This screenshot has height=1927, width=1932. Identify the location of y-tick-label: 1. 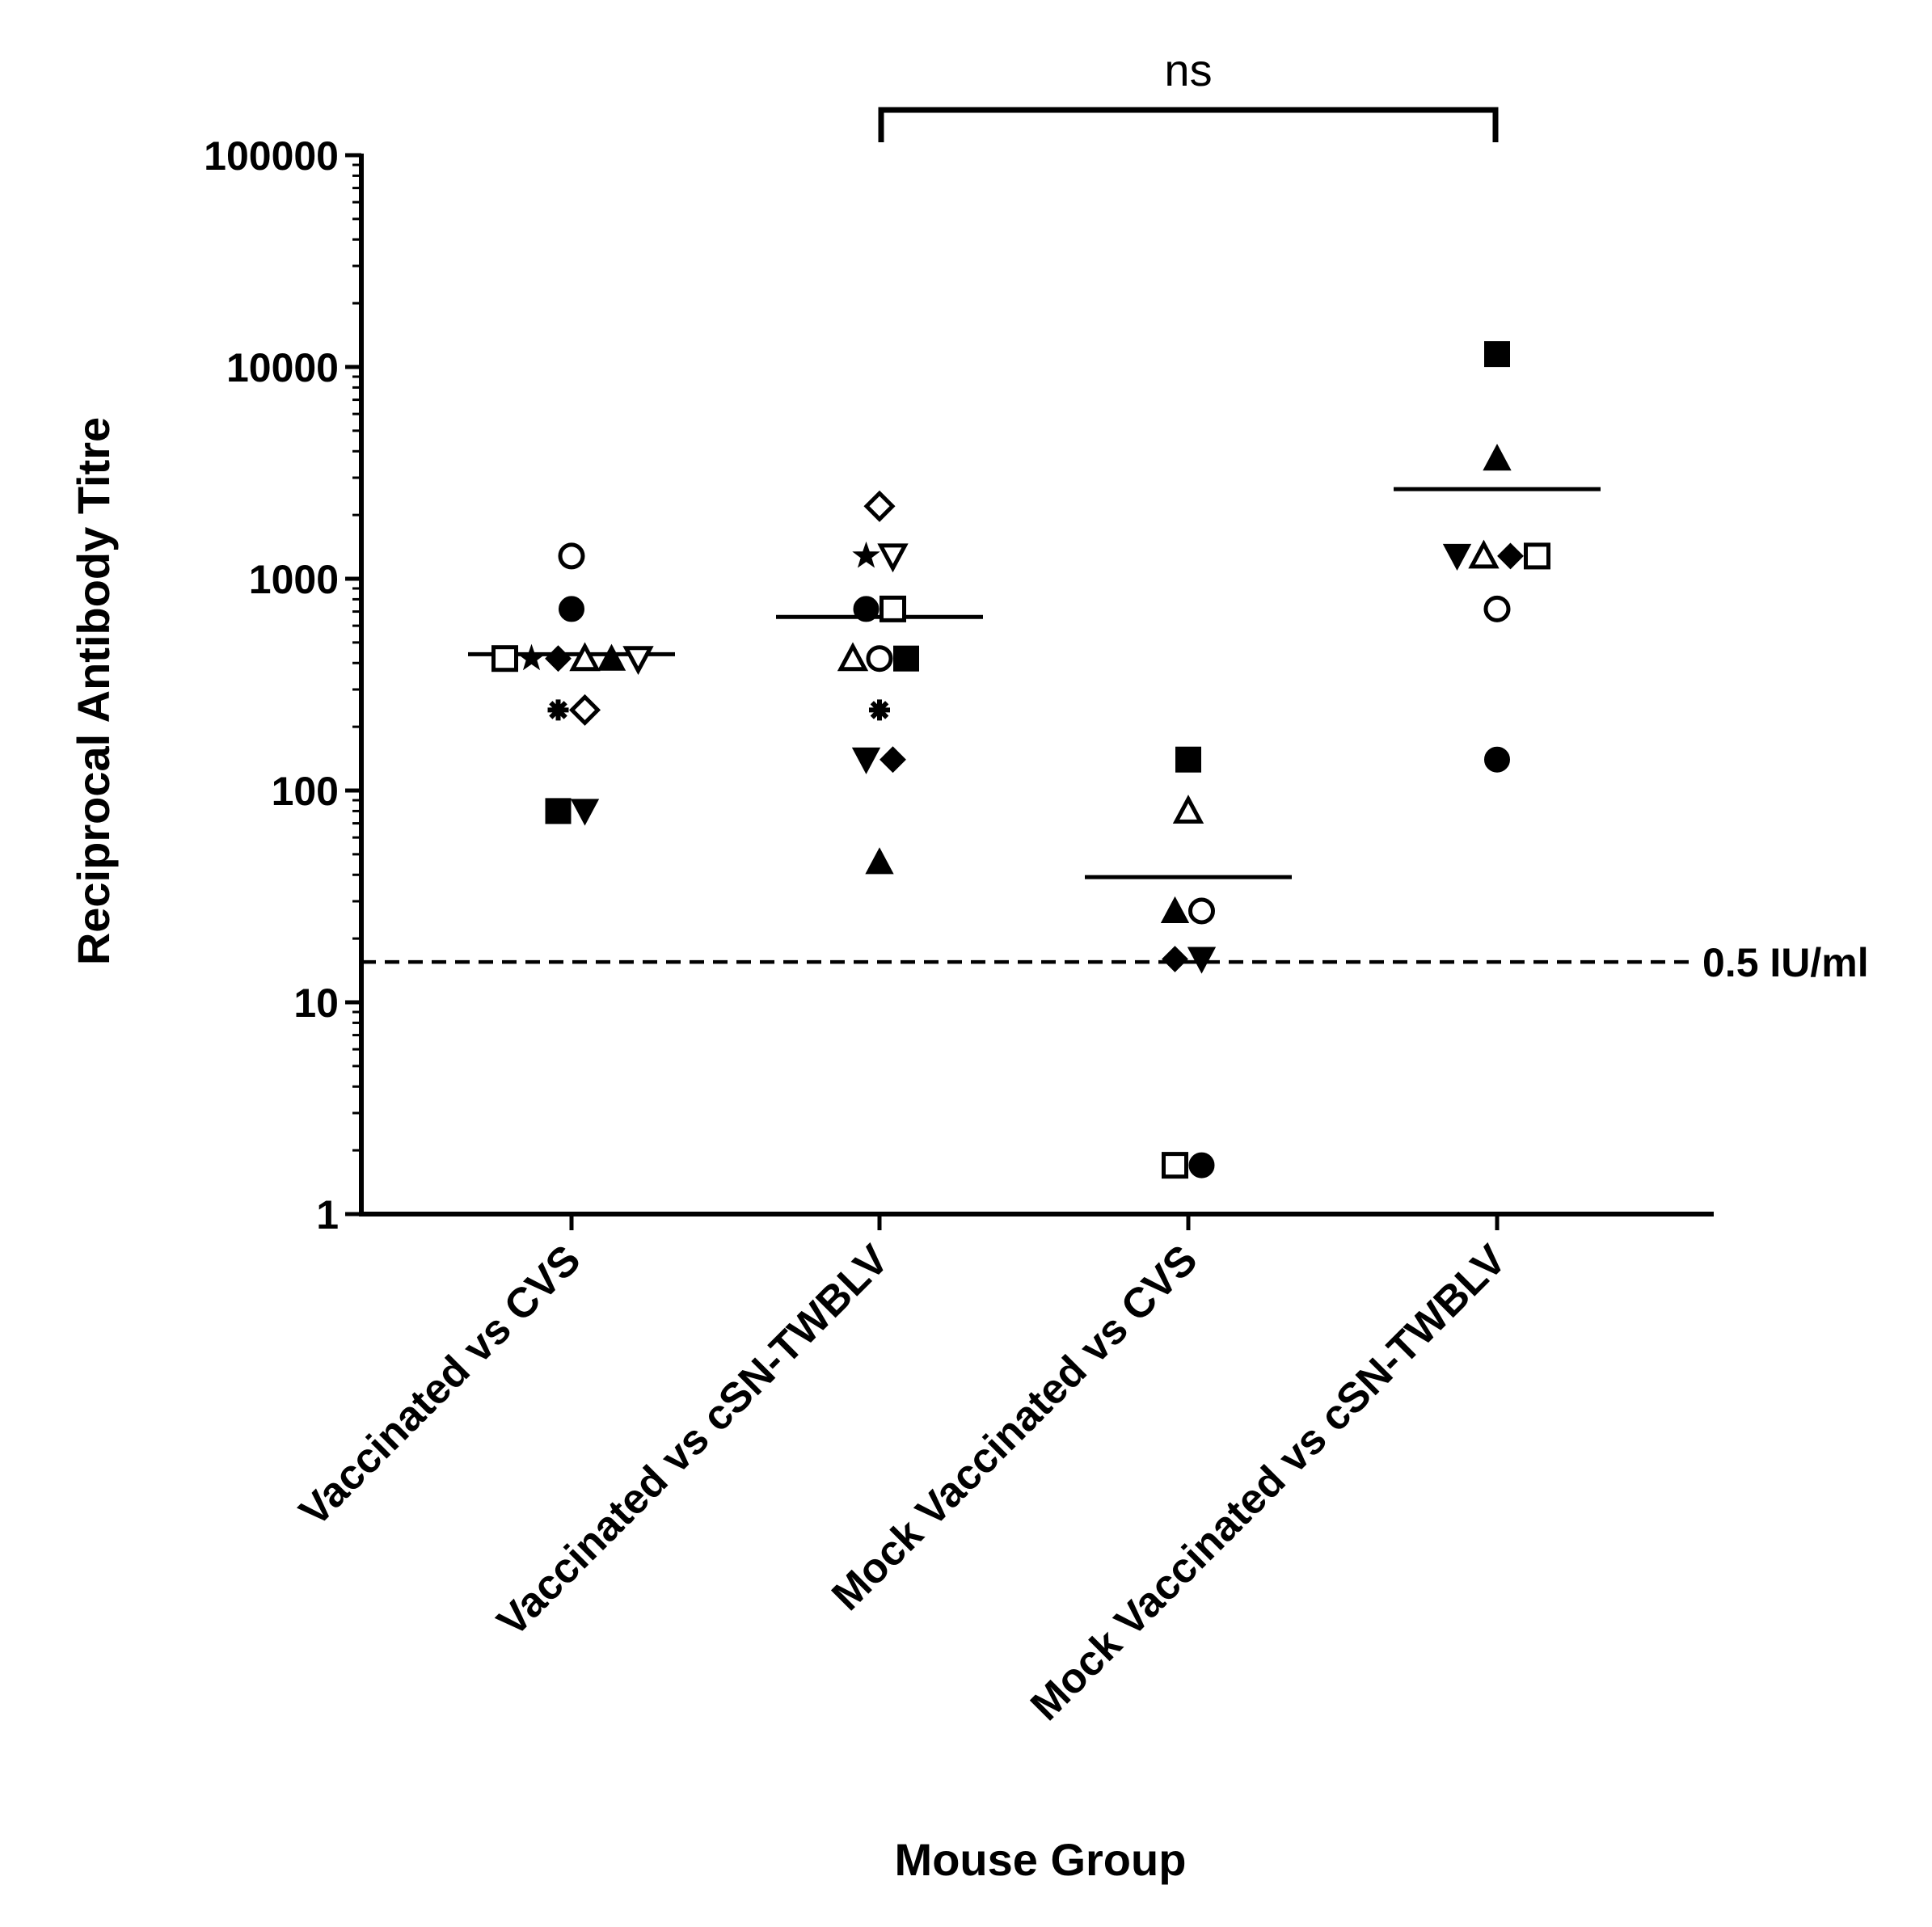
(327, 1215).